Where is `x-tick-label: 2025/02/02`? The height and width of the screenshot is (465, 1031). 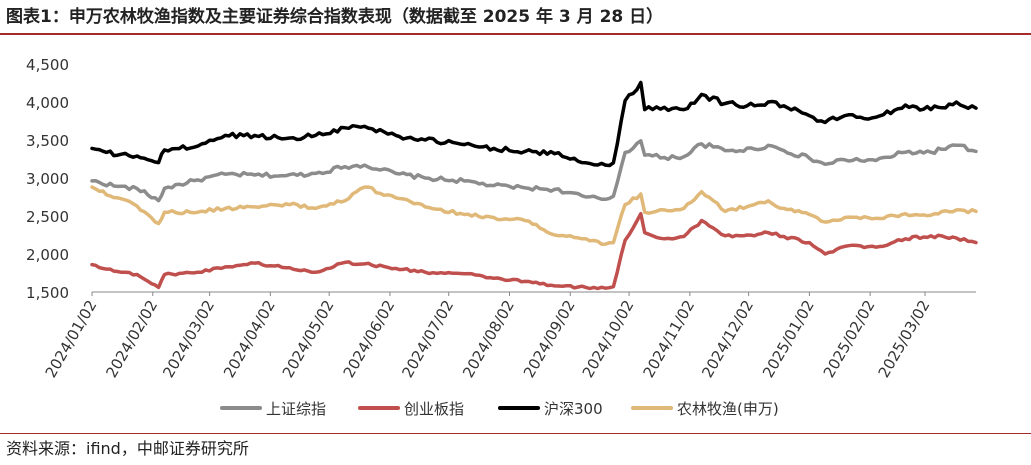 x-tick-label: 2025/02/02 is located at coordinates (849, 339).